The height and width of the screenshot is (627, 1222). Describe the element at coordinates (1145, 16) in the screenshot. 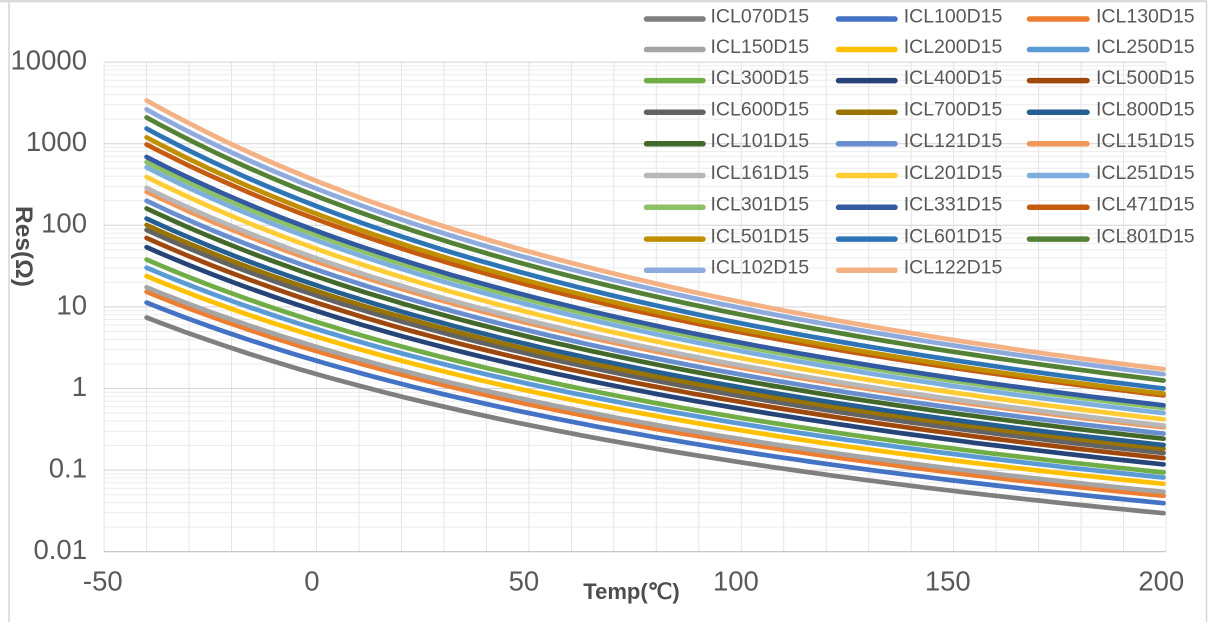

I see `svg-text: ICL130D15` at that location.